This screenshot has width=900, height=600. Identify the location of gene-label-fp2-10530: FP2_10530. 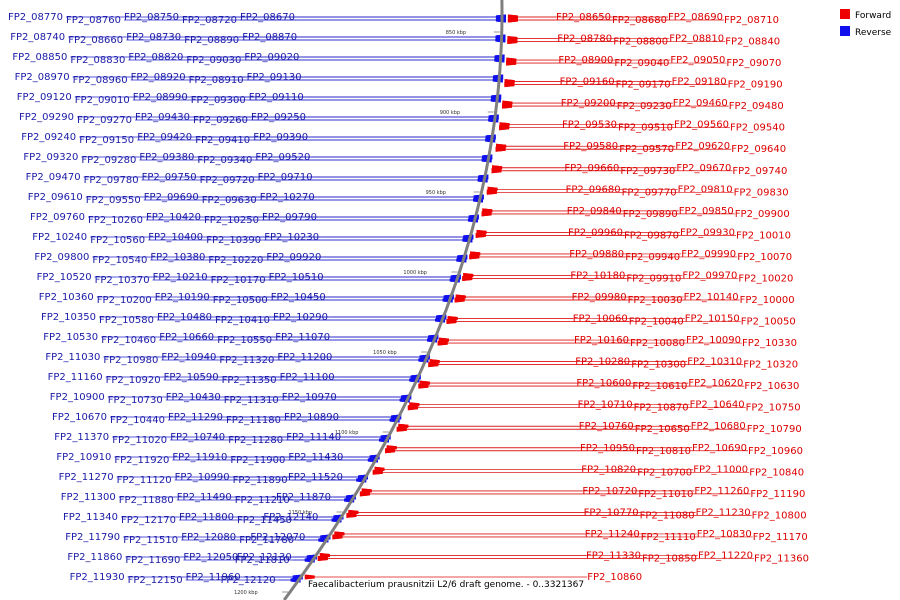
(70, 337).